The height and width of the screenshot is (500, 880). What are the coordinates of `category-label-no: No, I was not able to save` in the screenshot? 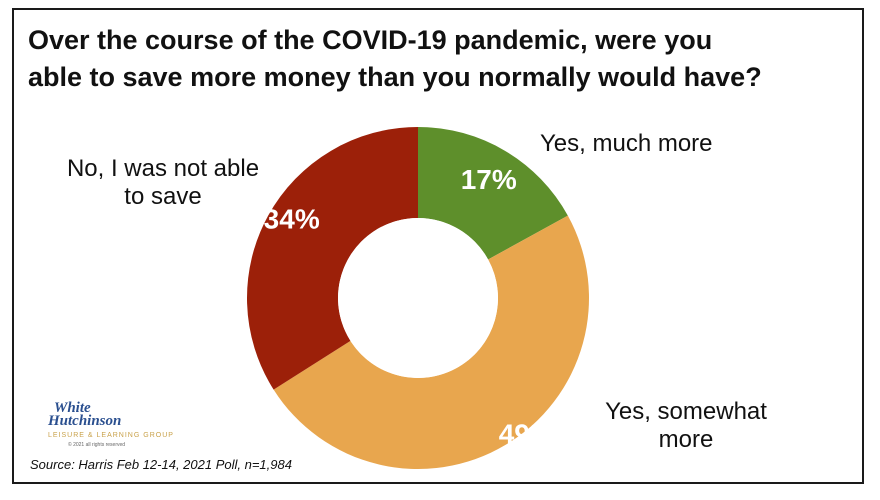 It's located at (163, 183).